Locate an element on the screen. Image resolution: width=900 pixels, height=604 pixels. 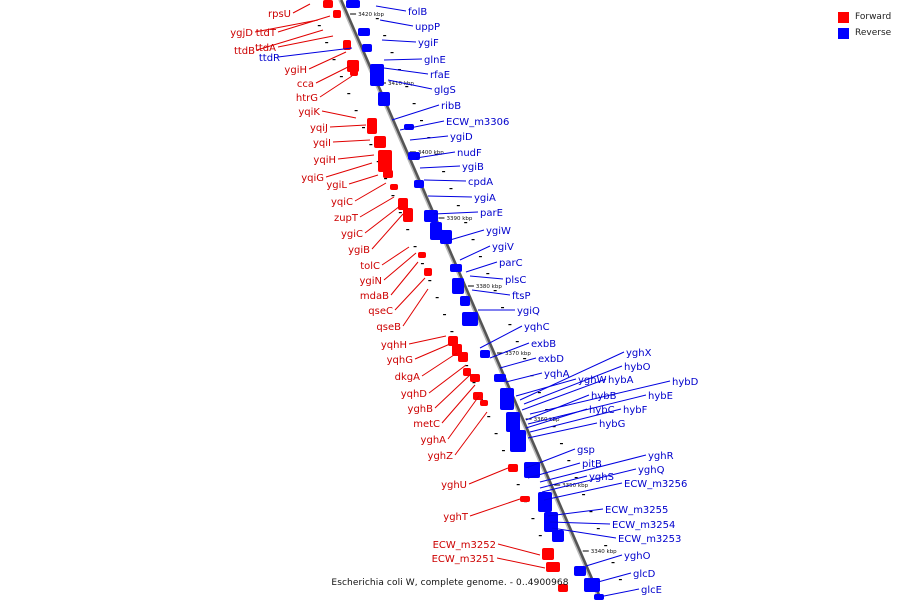
forward-gene-label-ttdb: ttdB is located at coordinates (244, 51).